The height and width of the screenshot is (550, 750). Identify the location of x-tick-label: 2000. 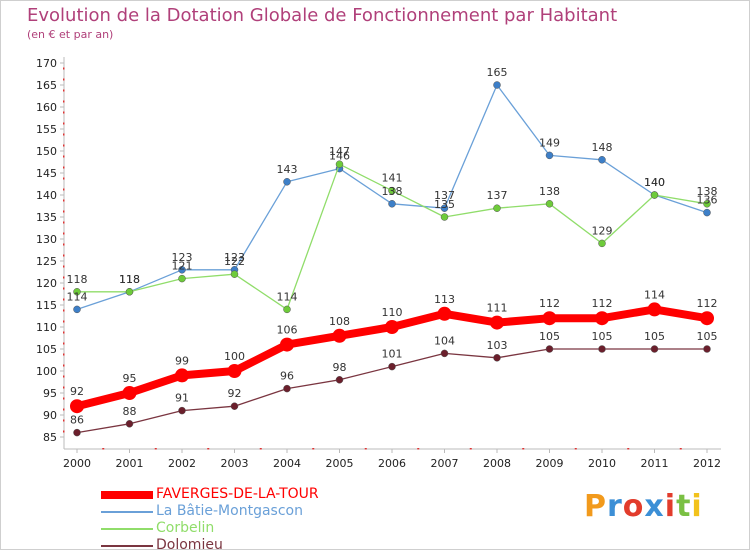
(77, 463).